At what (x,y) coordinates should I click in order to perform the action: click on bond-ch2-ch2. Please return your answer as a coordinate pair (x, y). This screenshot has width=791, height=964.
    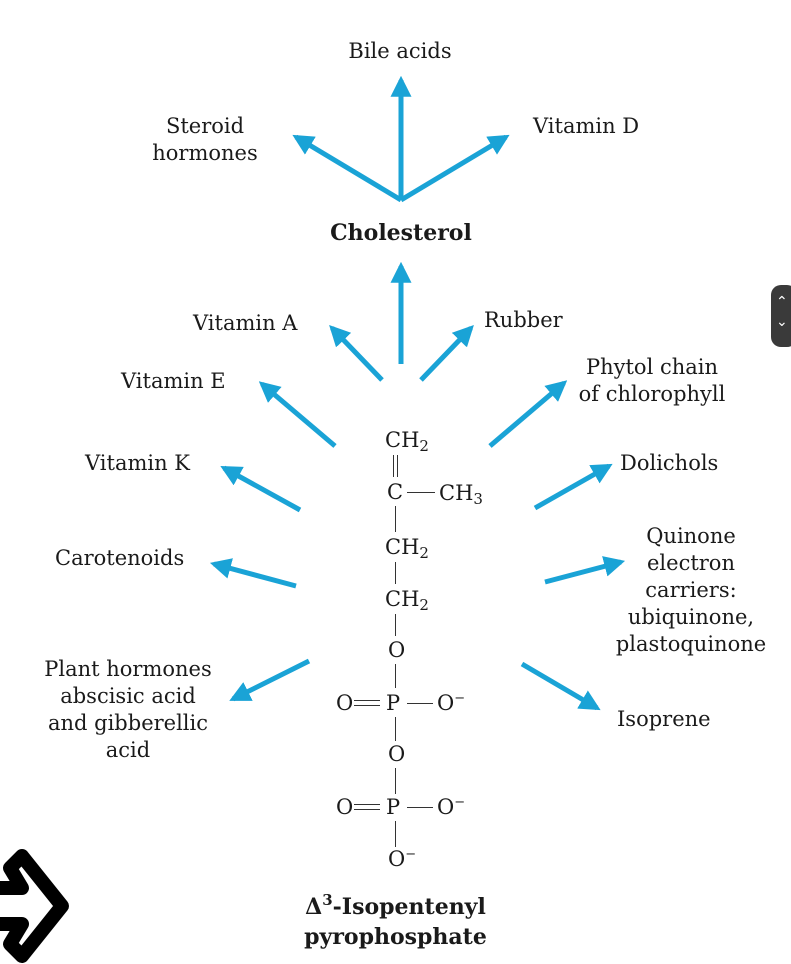
    Looking at the image, I should click on (395, 573).